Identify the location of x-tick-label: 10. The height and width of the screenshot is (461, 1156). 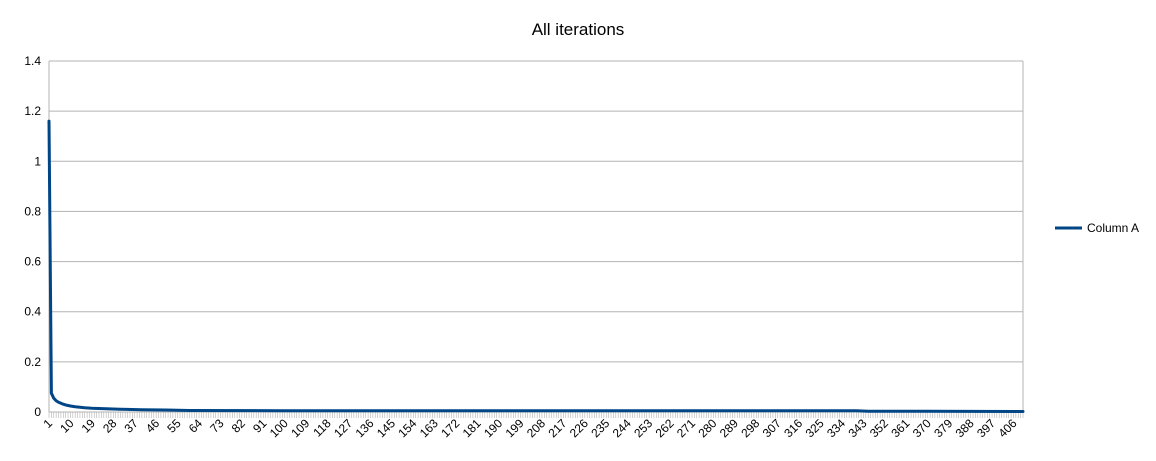
(67, 426).